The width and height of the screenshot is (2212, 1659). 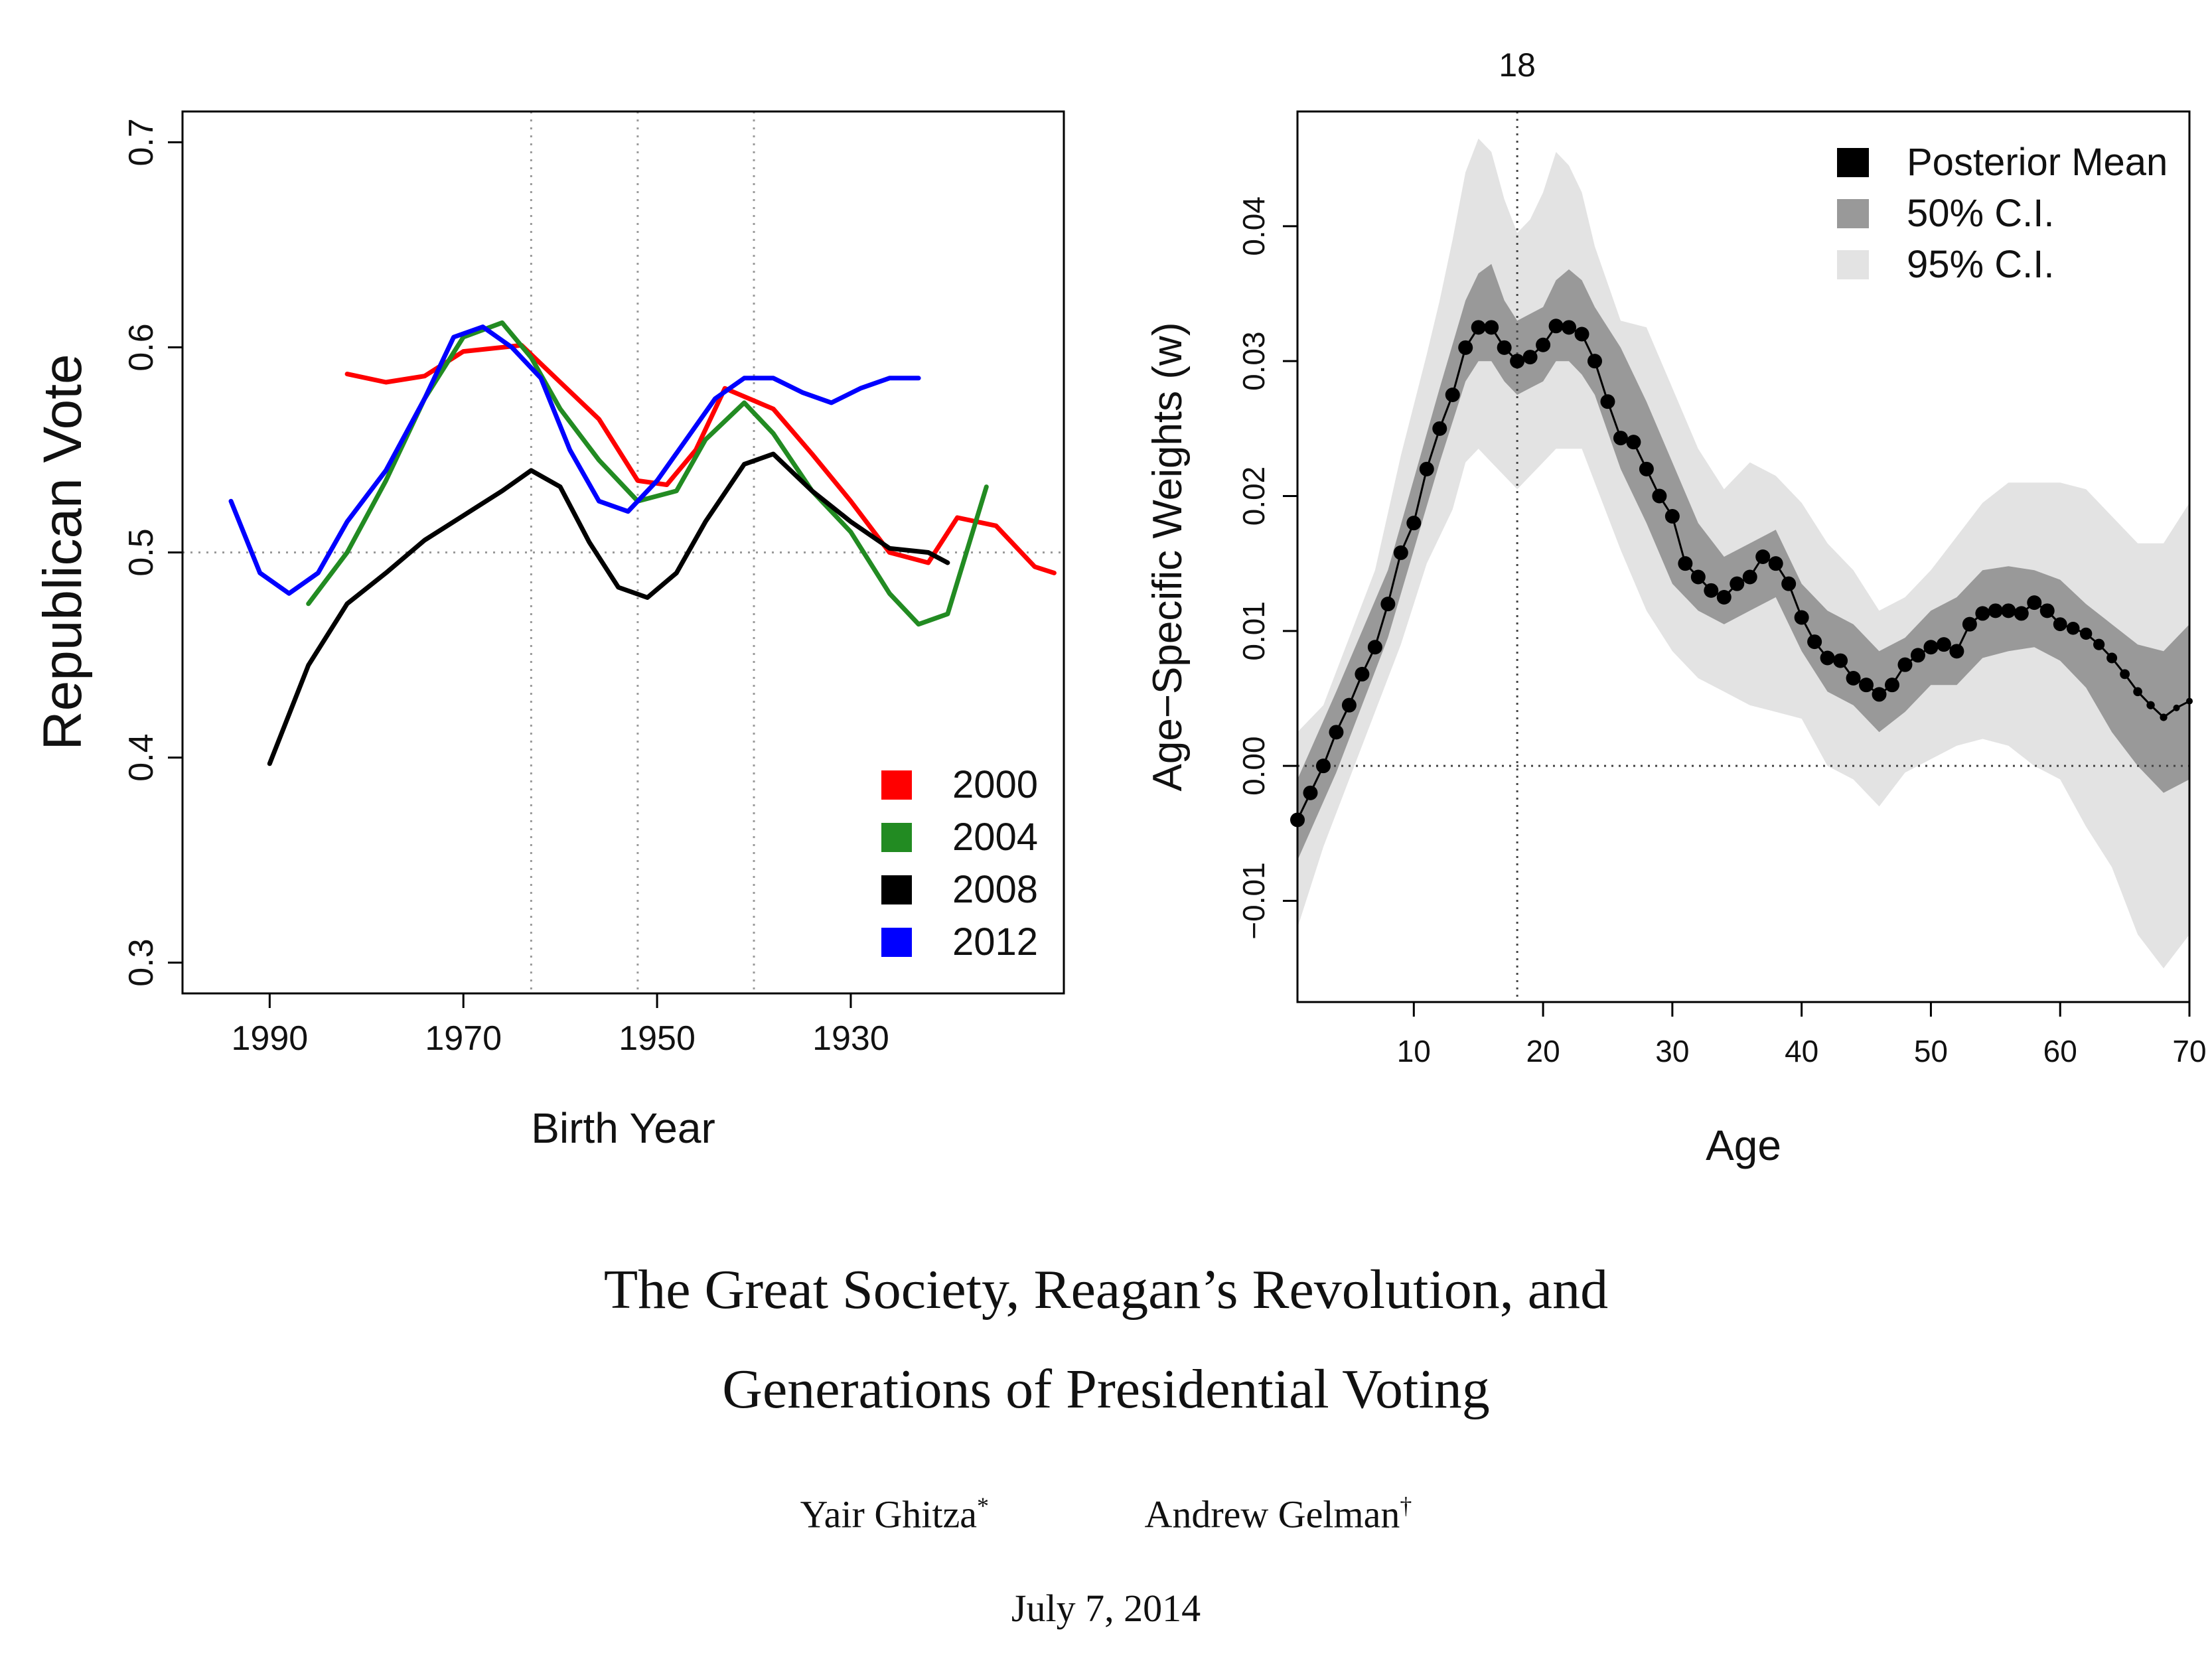 I want to click on author-ghitza: Yair Ghitza*, so click(x=895, y=1514).